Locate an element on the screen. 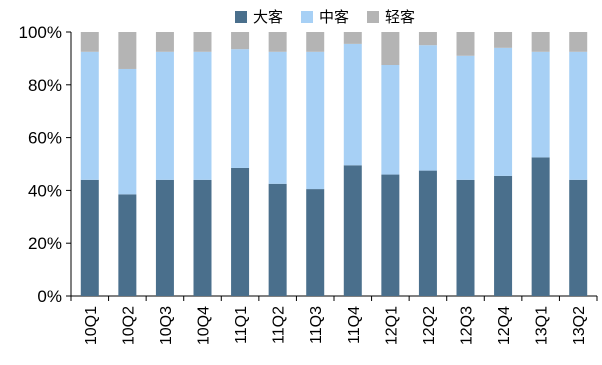 The image size is (602, 365). x-tick-label: 12Q3 is located at coordinates (467, 325).